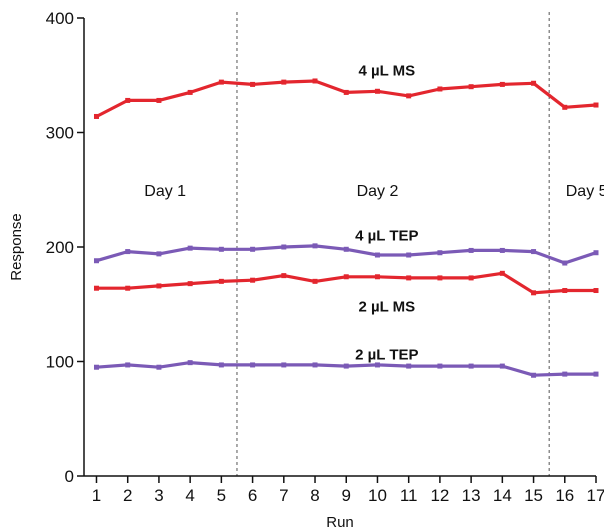 The width and height of the screenshot is (604, 531). What do you see at coordinates (386, 236) in the screenshot?
I see `series-label-4-ul-tep: 4 µL TEP` at bounding box center [386, 236].